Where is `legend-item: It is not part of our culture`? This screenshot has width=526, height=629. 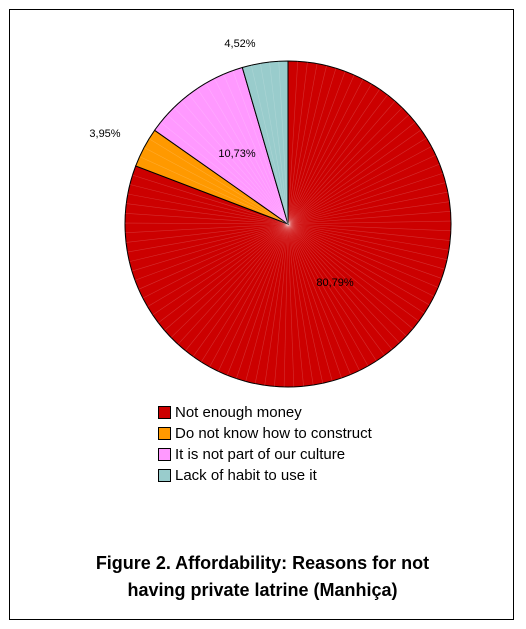 legend-item: It is not part of our culture is located at coordinates (265, 454).